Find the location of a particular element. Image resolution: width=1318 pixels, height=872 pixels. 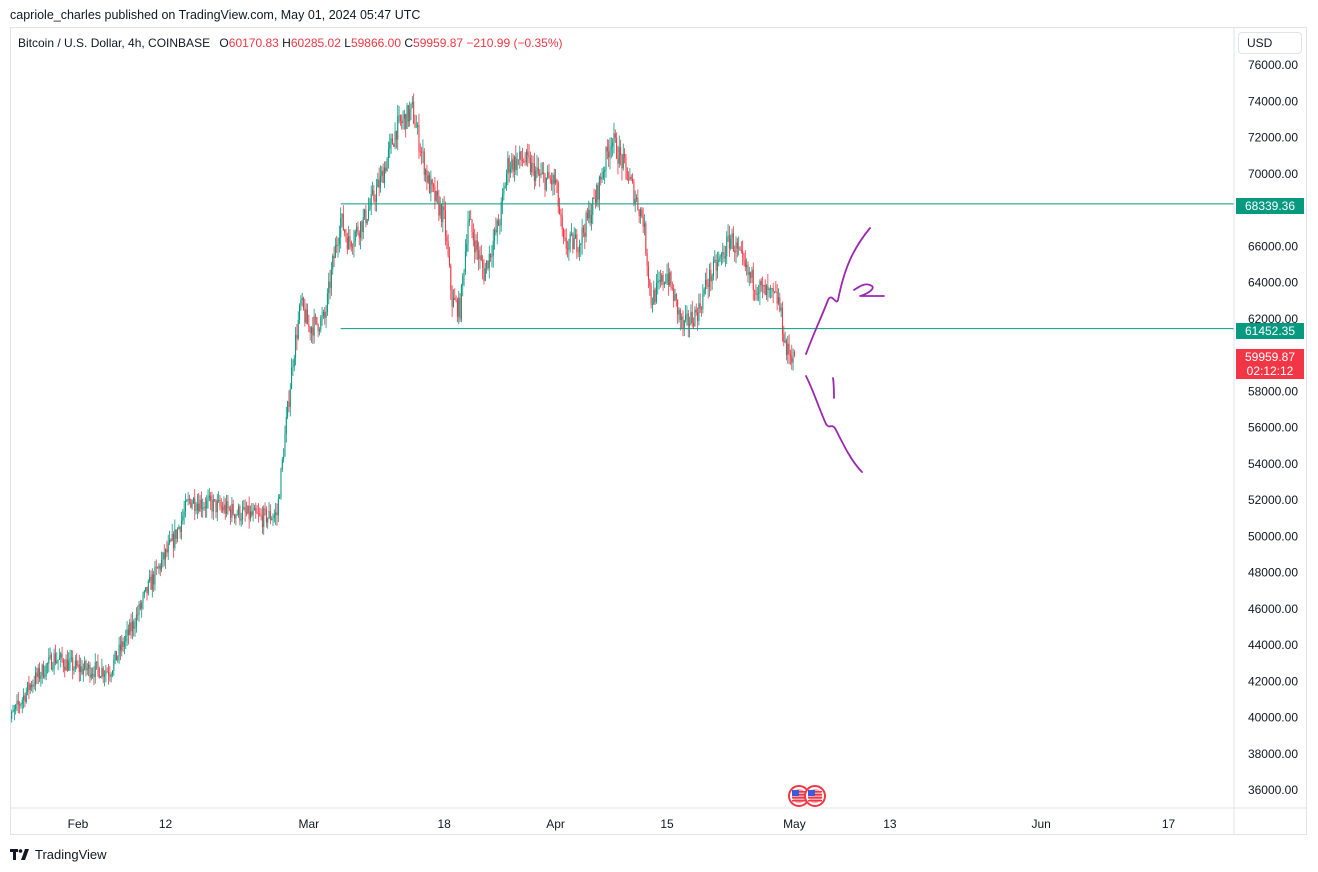

time-tick-label: 18 is located at coordinates (444, 824).